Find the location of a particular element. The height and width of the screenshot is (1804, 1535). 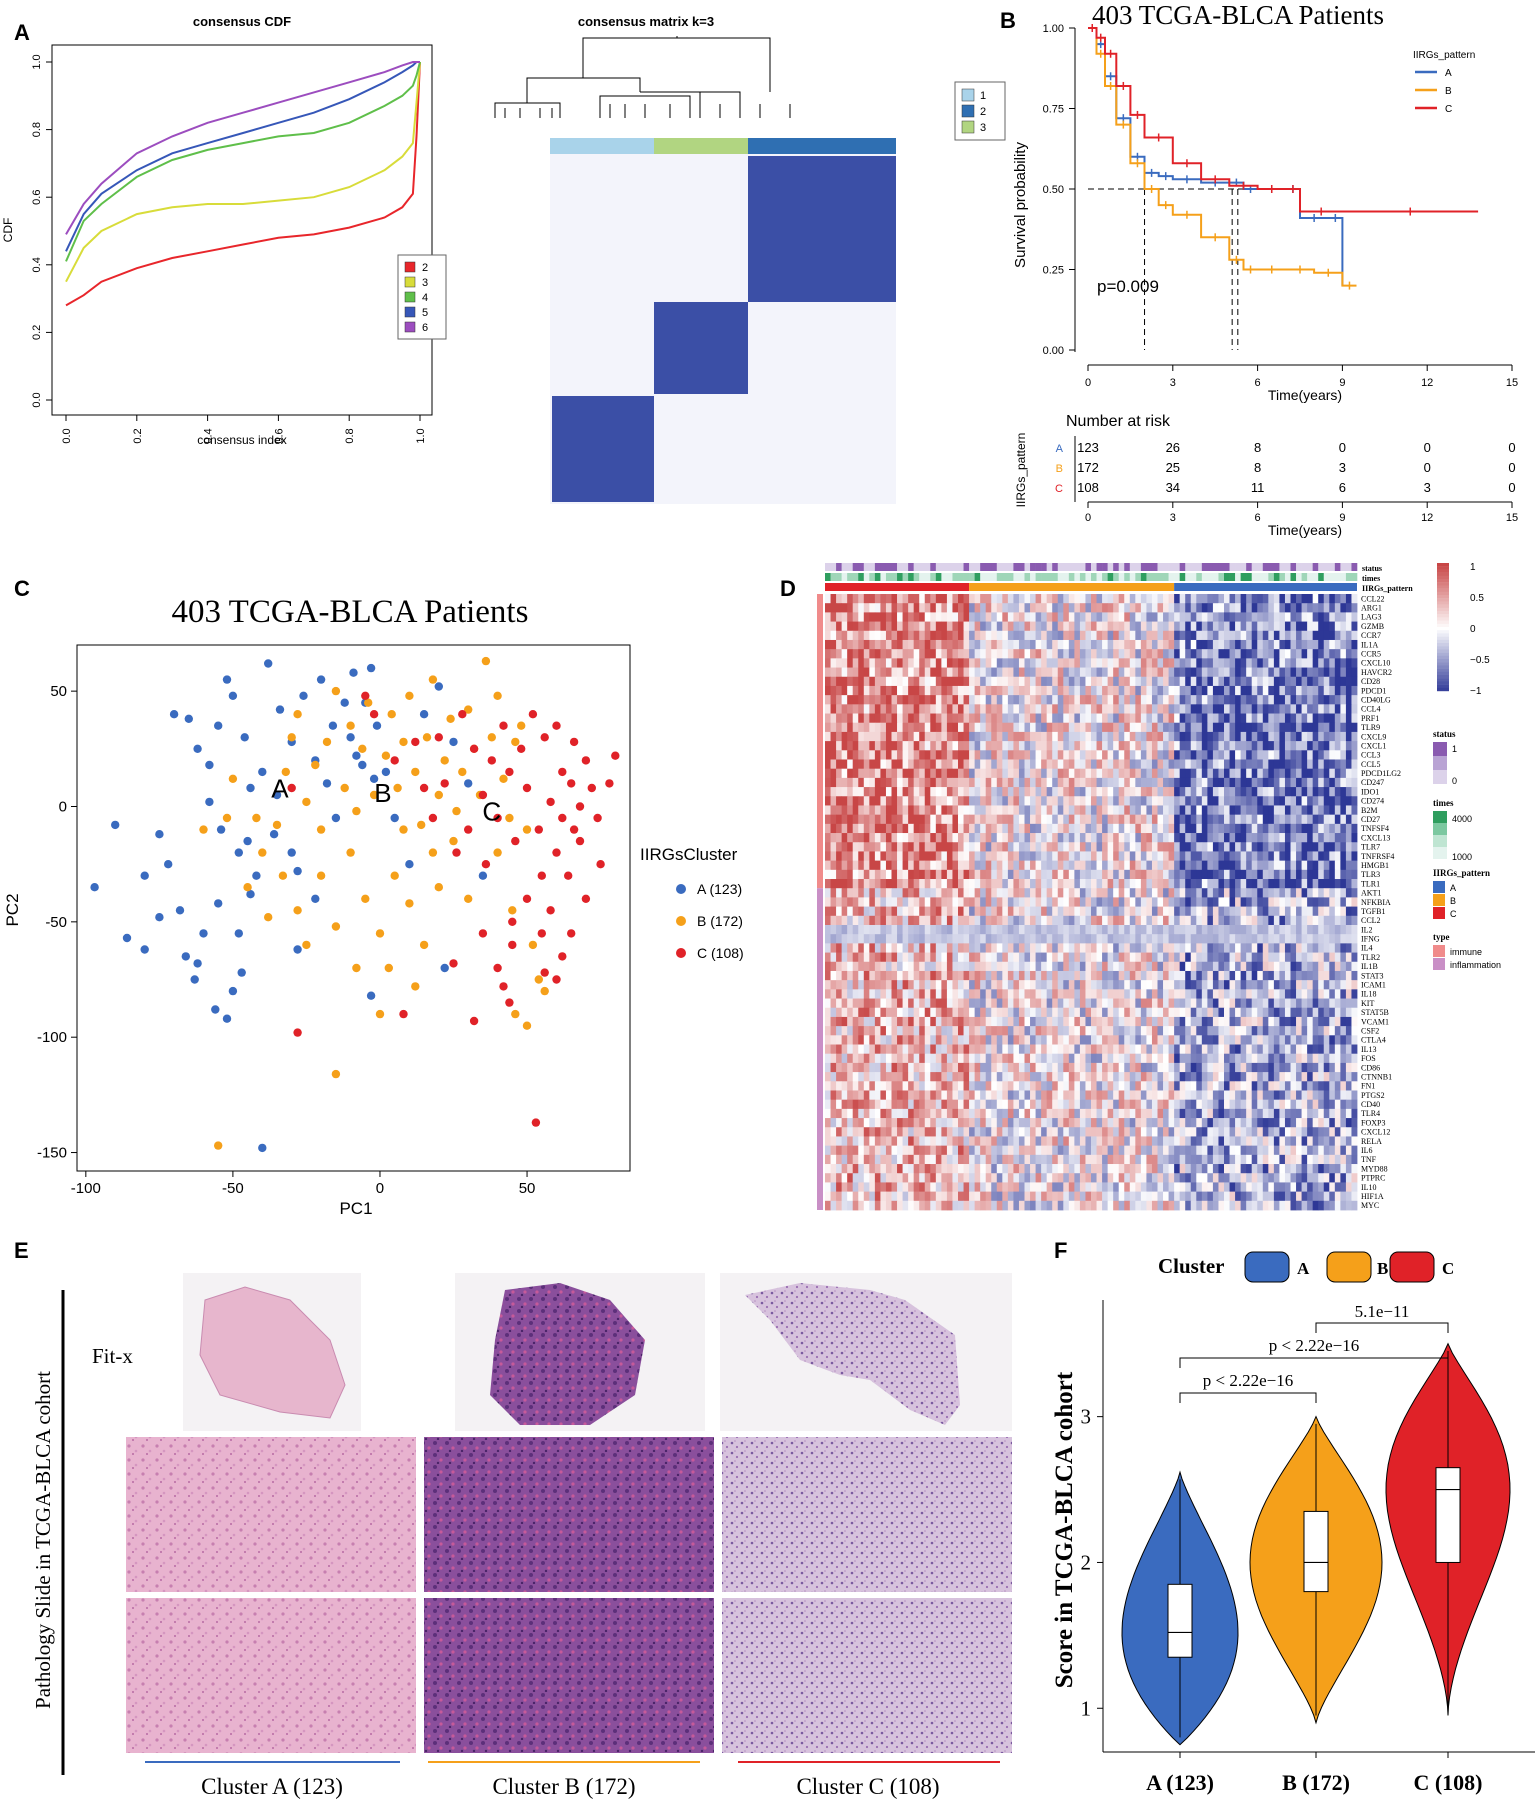

km-curve-C is located at coordinates (1283, 120).